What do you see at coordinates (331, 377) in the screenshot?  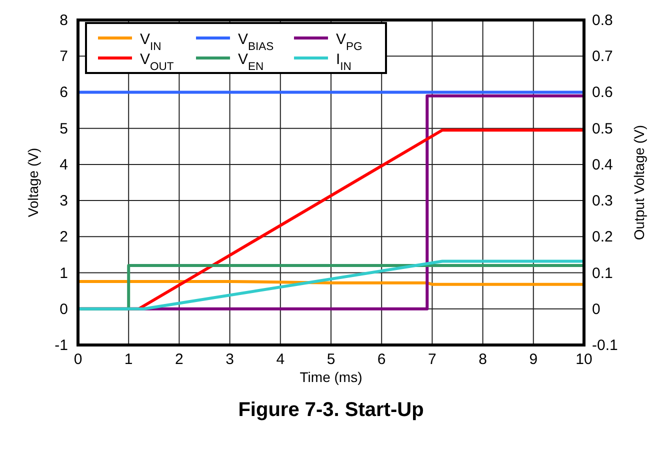 I see `x-axis-title: Time (ms)` at bounding box center [331, 377].